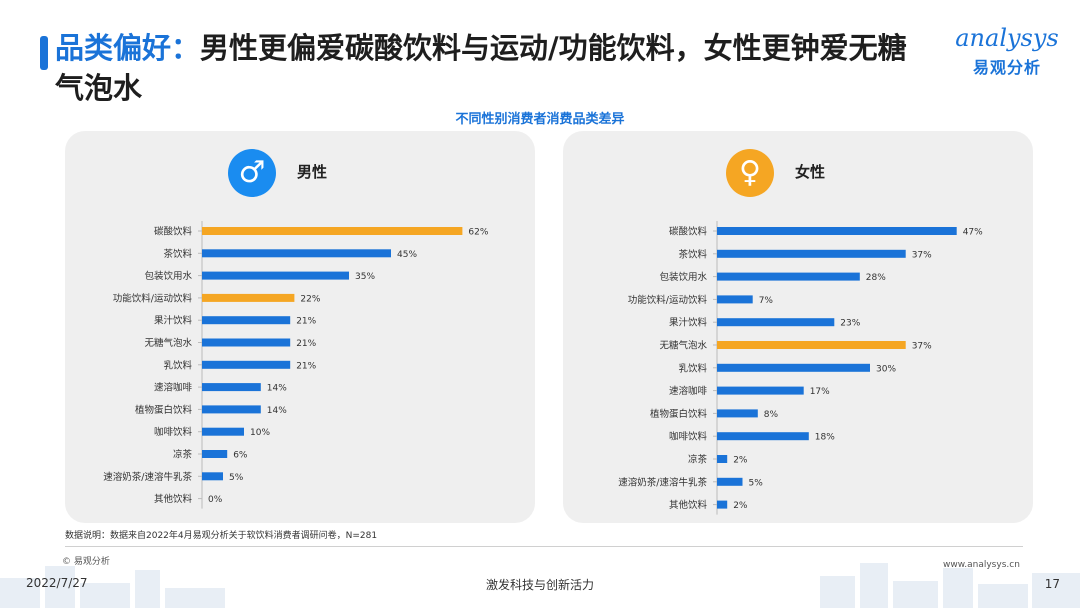  I want to click on data-label: 62%, so click(478, 233).